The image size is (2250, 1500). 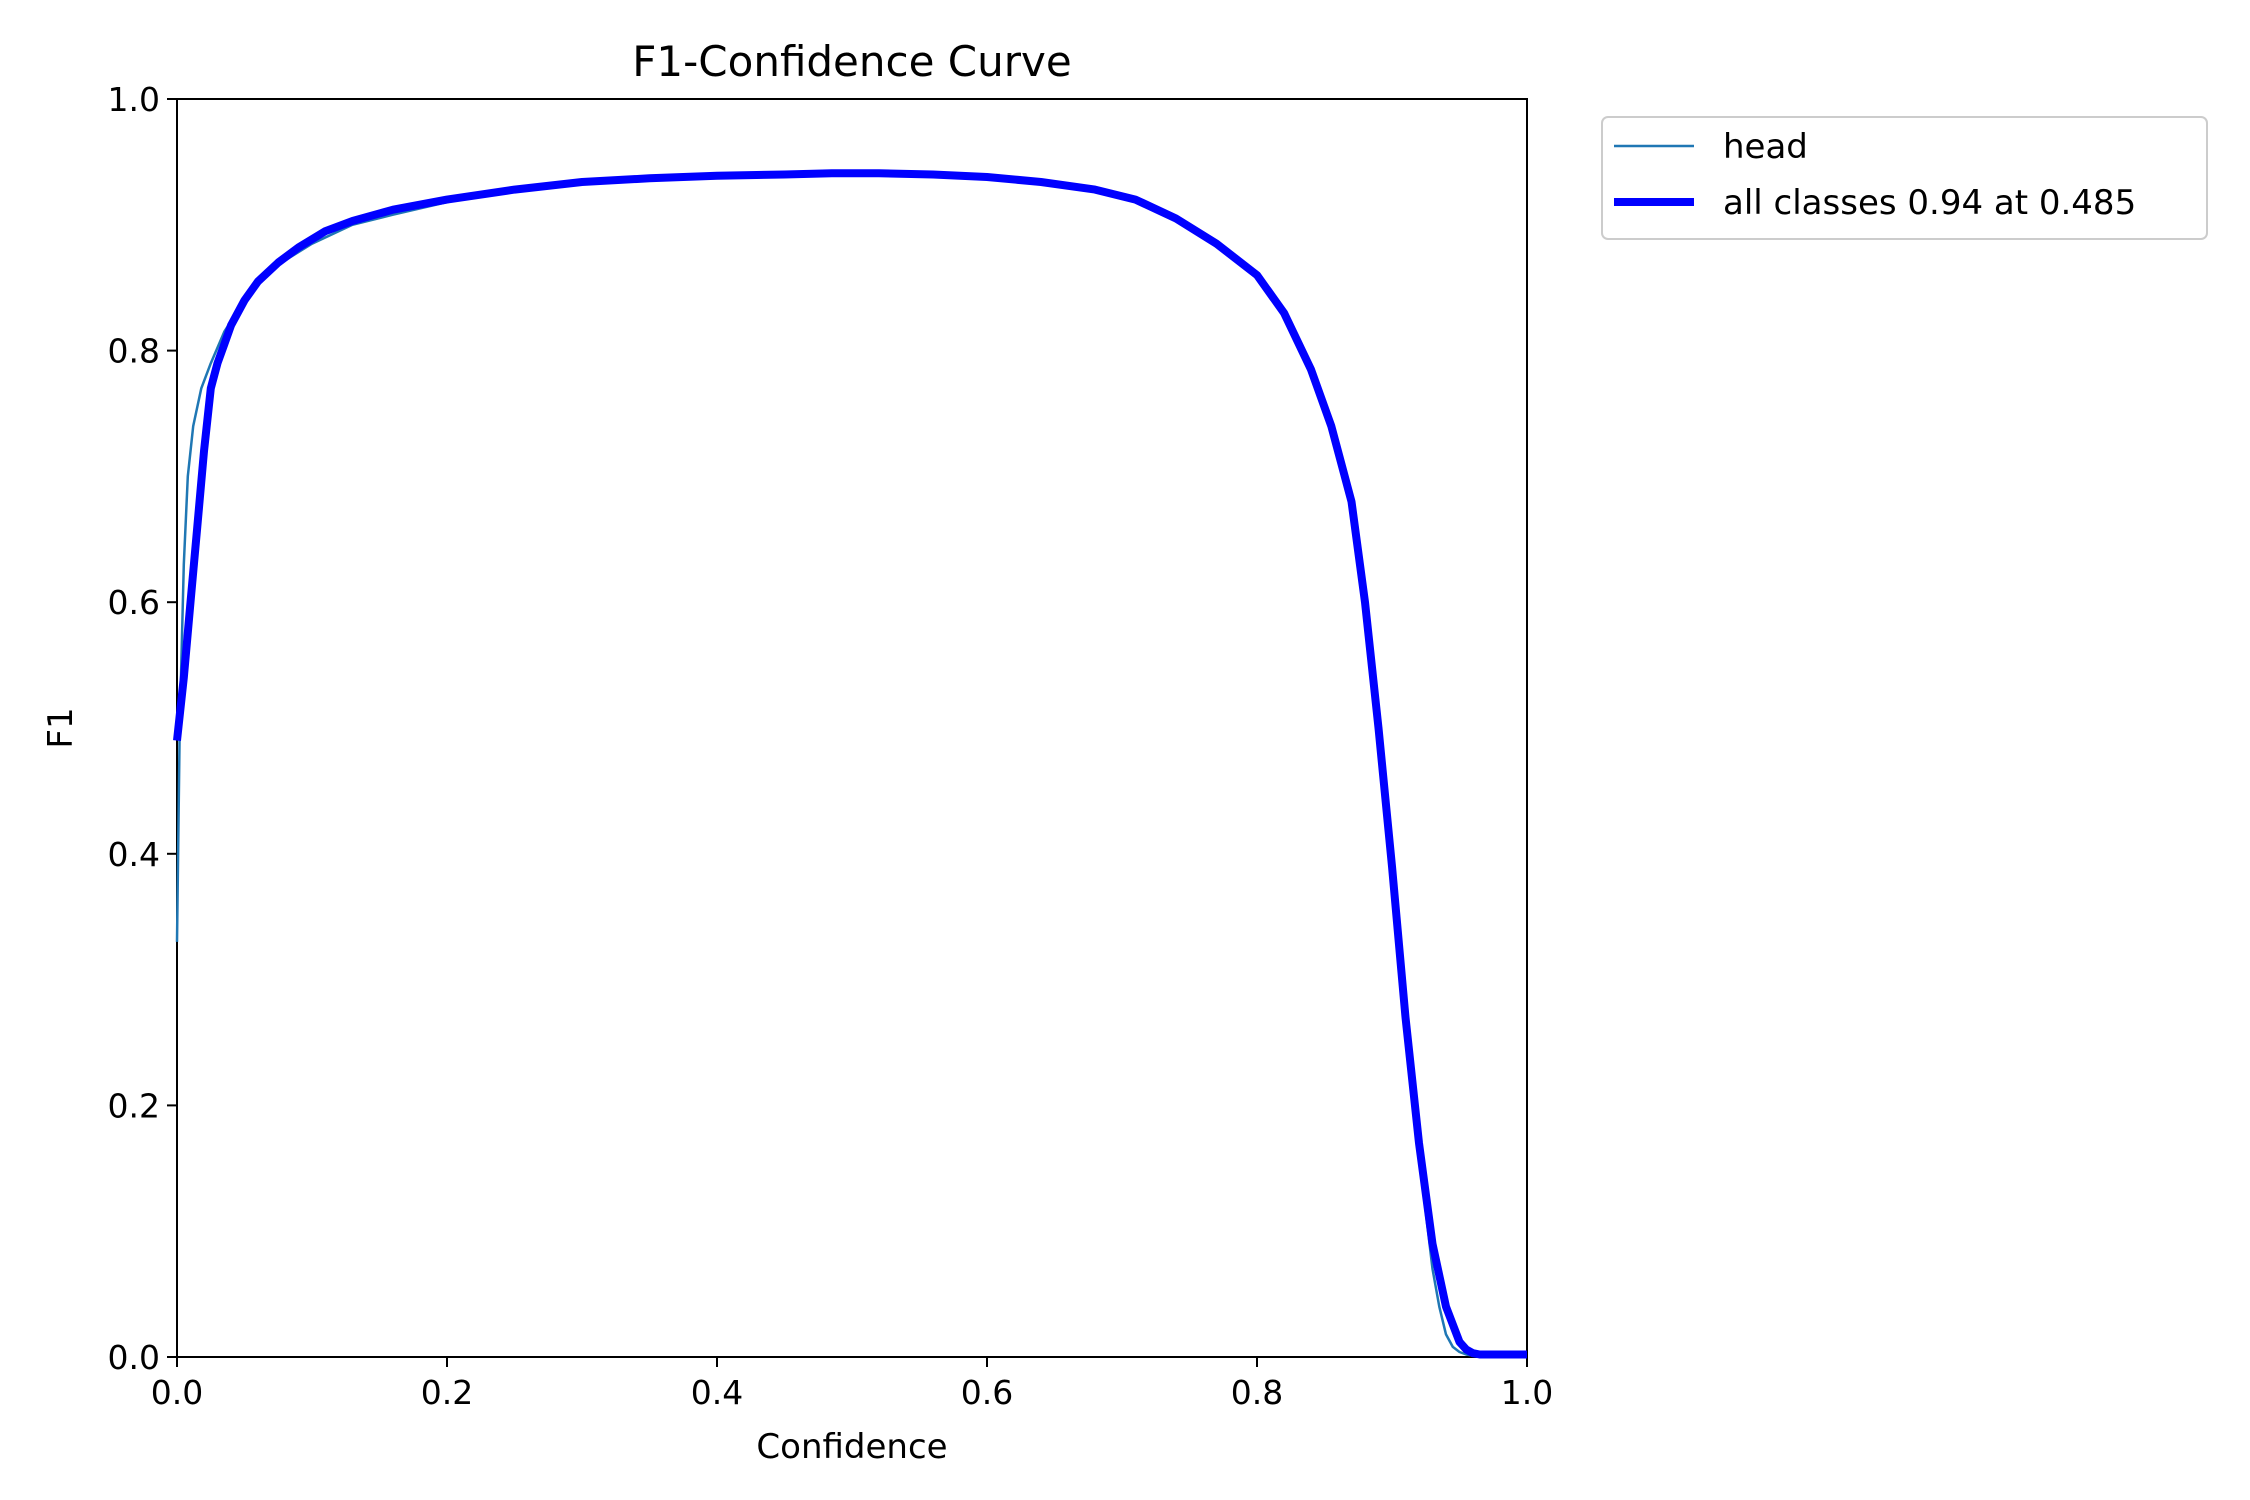 What do you see at coordinates (987, 1392) in the screenshot?
I see `x-tick-label: 0.6` at bounding box center [987, 1392].